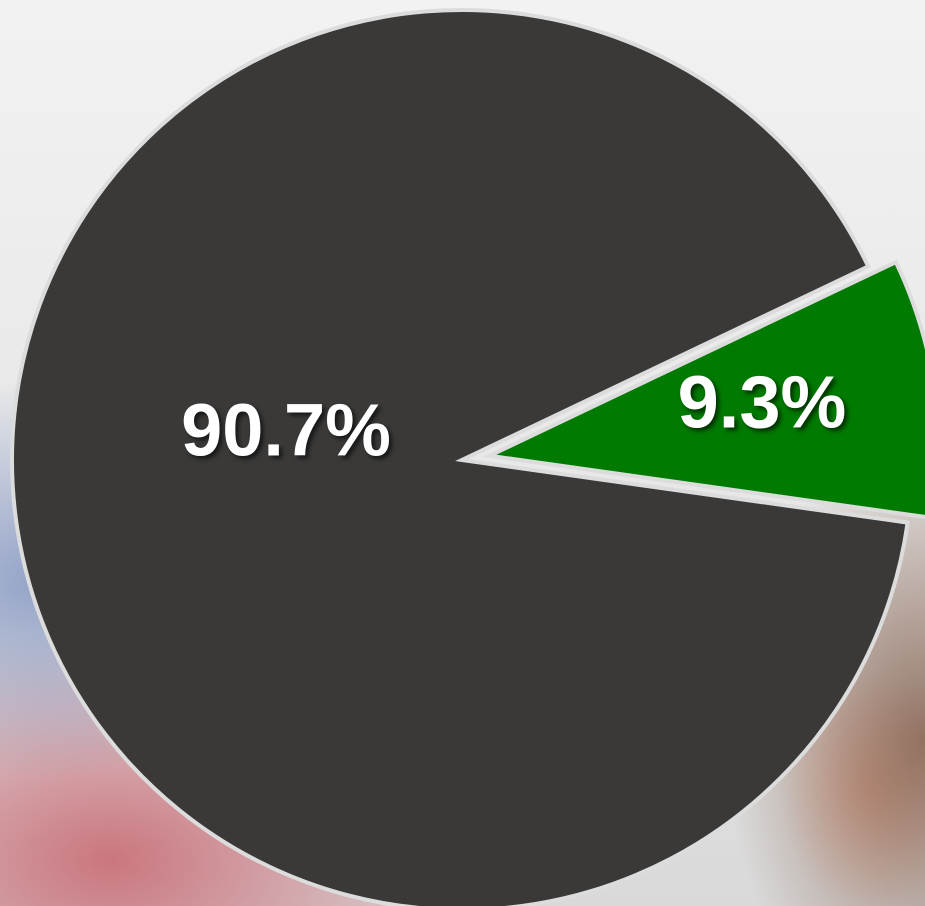 The width and height of the screenshot is (925, 906). I want to click on pie-slice, so click(703, 389).